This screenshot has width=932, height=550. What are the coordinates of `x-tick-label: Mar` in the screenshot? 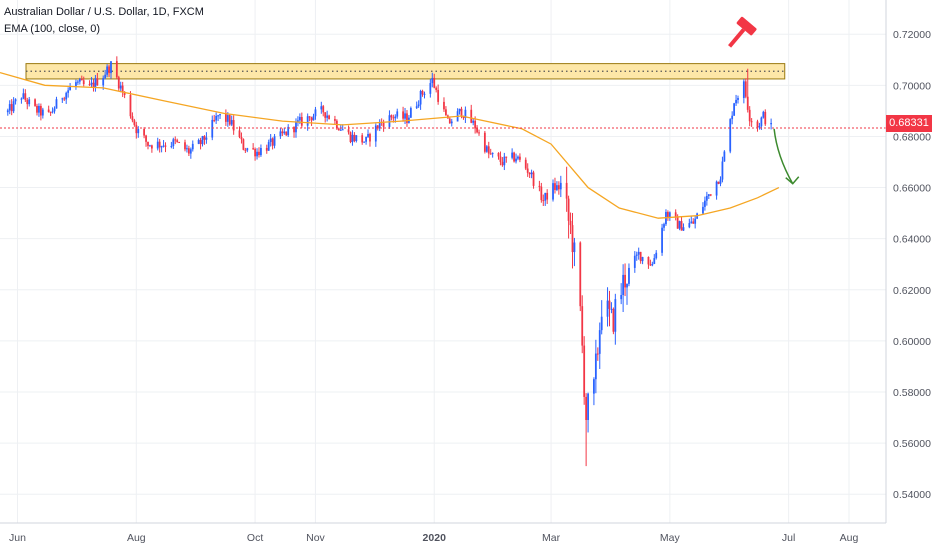 It's located at (551, 538).